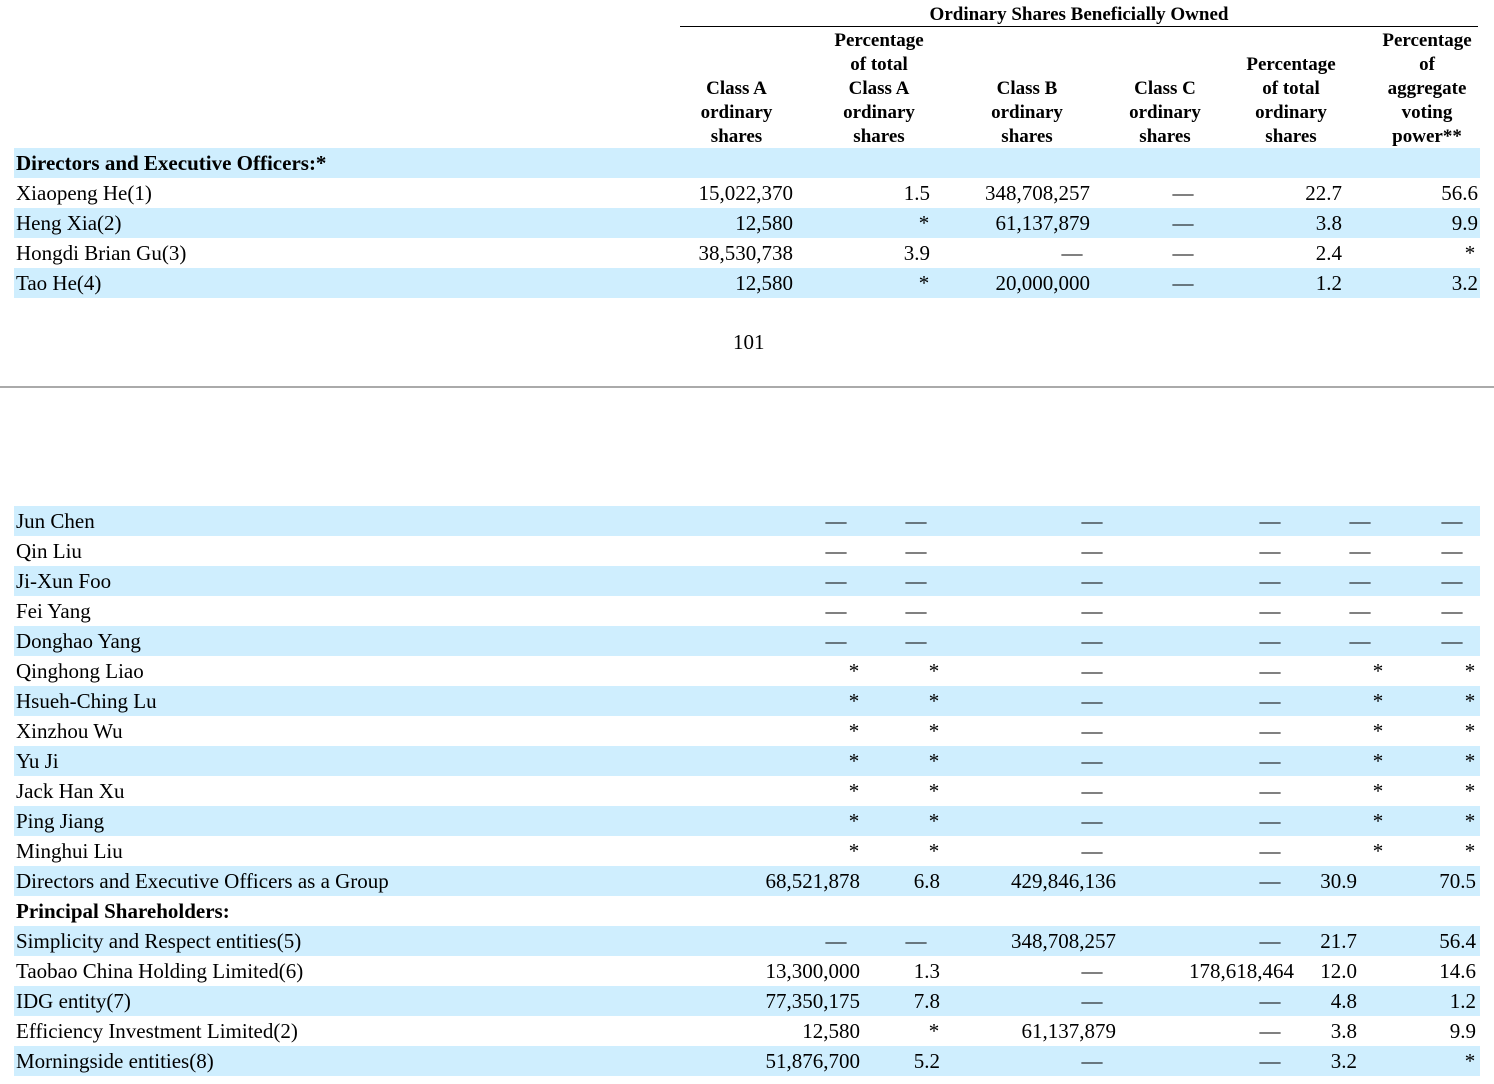 The height and width of the screenshot is (1084, 1494). Describe the element at coordinates (1043, 283) in the screenshot. I see `cell: 20,000,000` at that location.